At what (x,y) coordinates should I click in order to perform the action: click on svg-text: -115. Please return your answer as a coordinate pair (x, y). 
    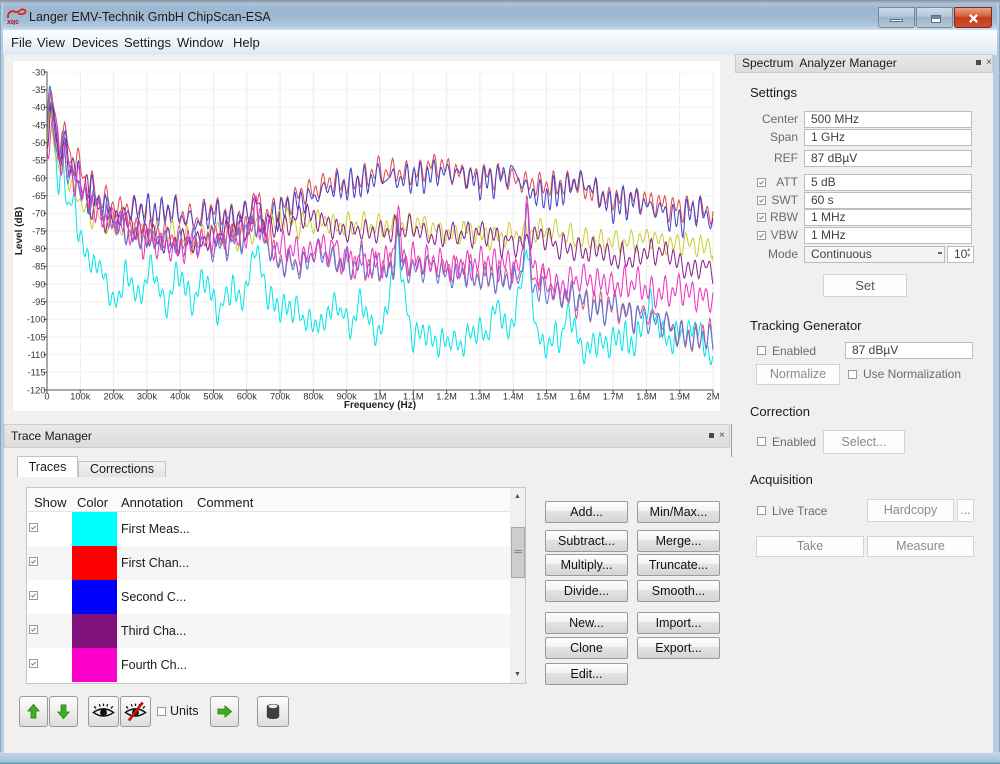
    Looking at the image, I should click on (37, 373).